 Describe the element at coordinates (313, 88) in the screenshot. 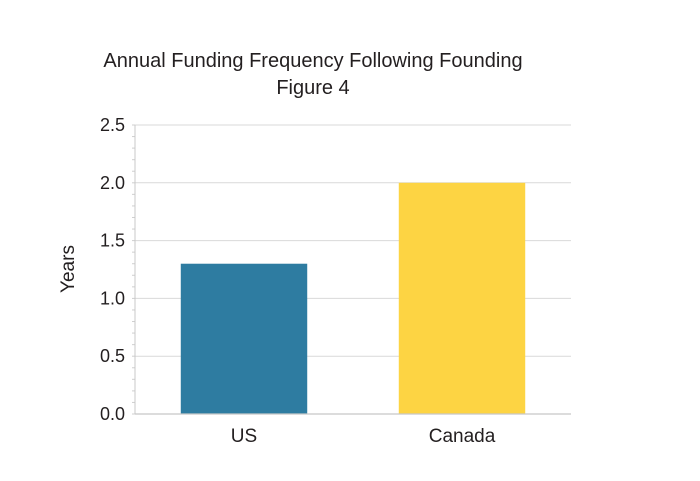

I see `chart-subtitle: Figure 4` at that location.